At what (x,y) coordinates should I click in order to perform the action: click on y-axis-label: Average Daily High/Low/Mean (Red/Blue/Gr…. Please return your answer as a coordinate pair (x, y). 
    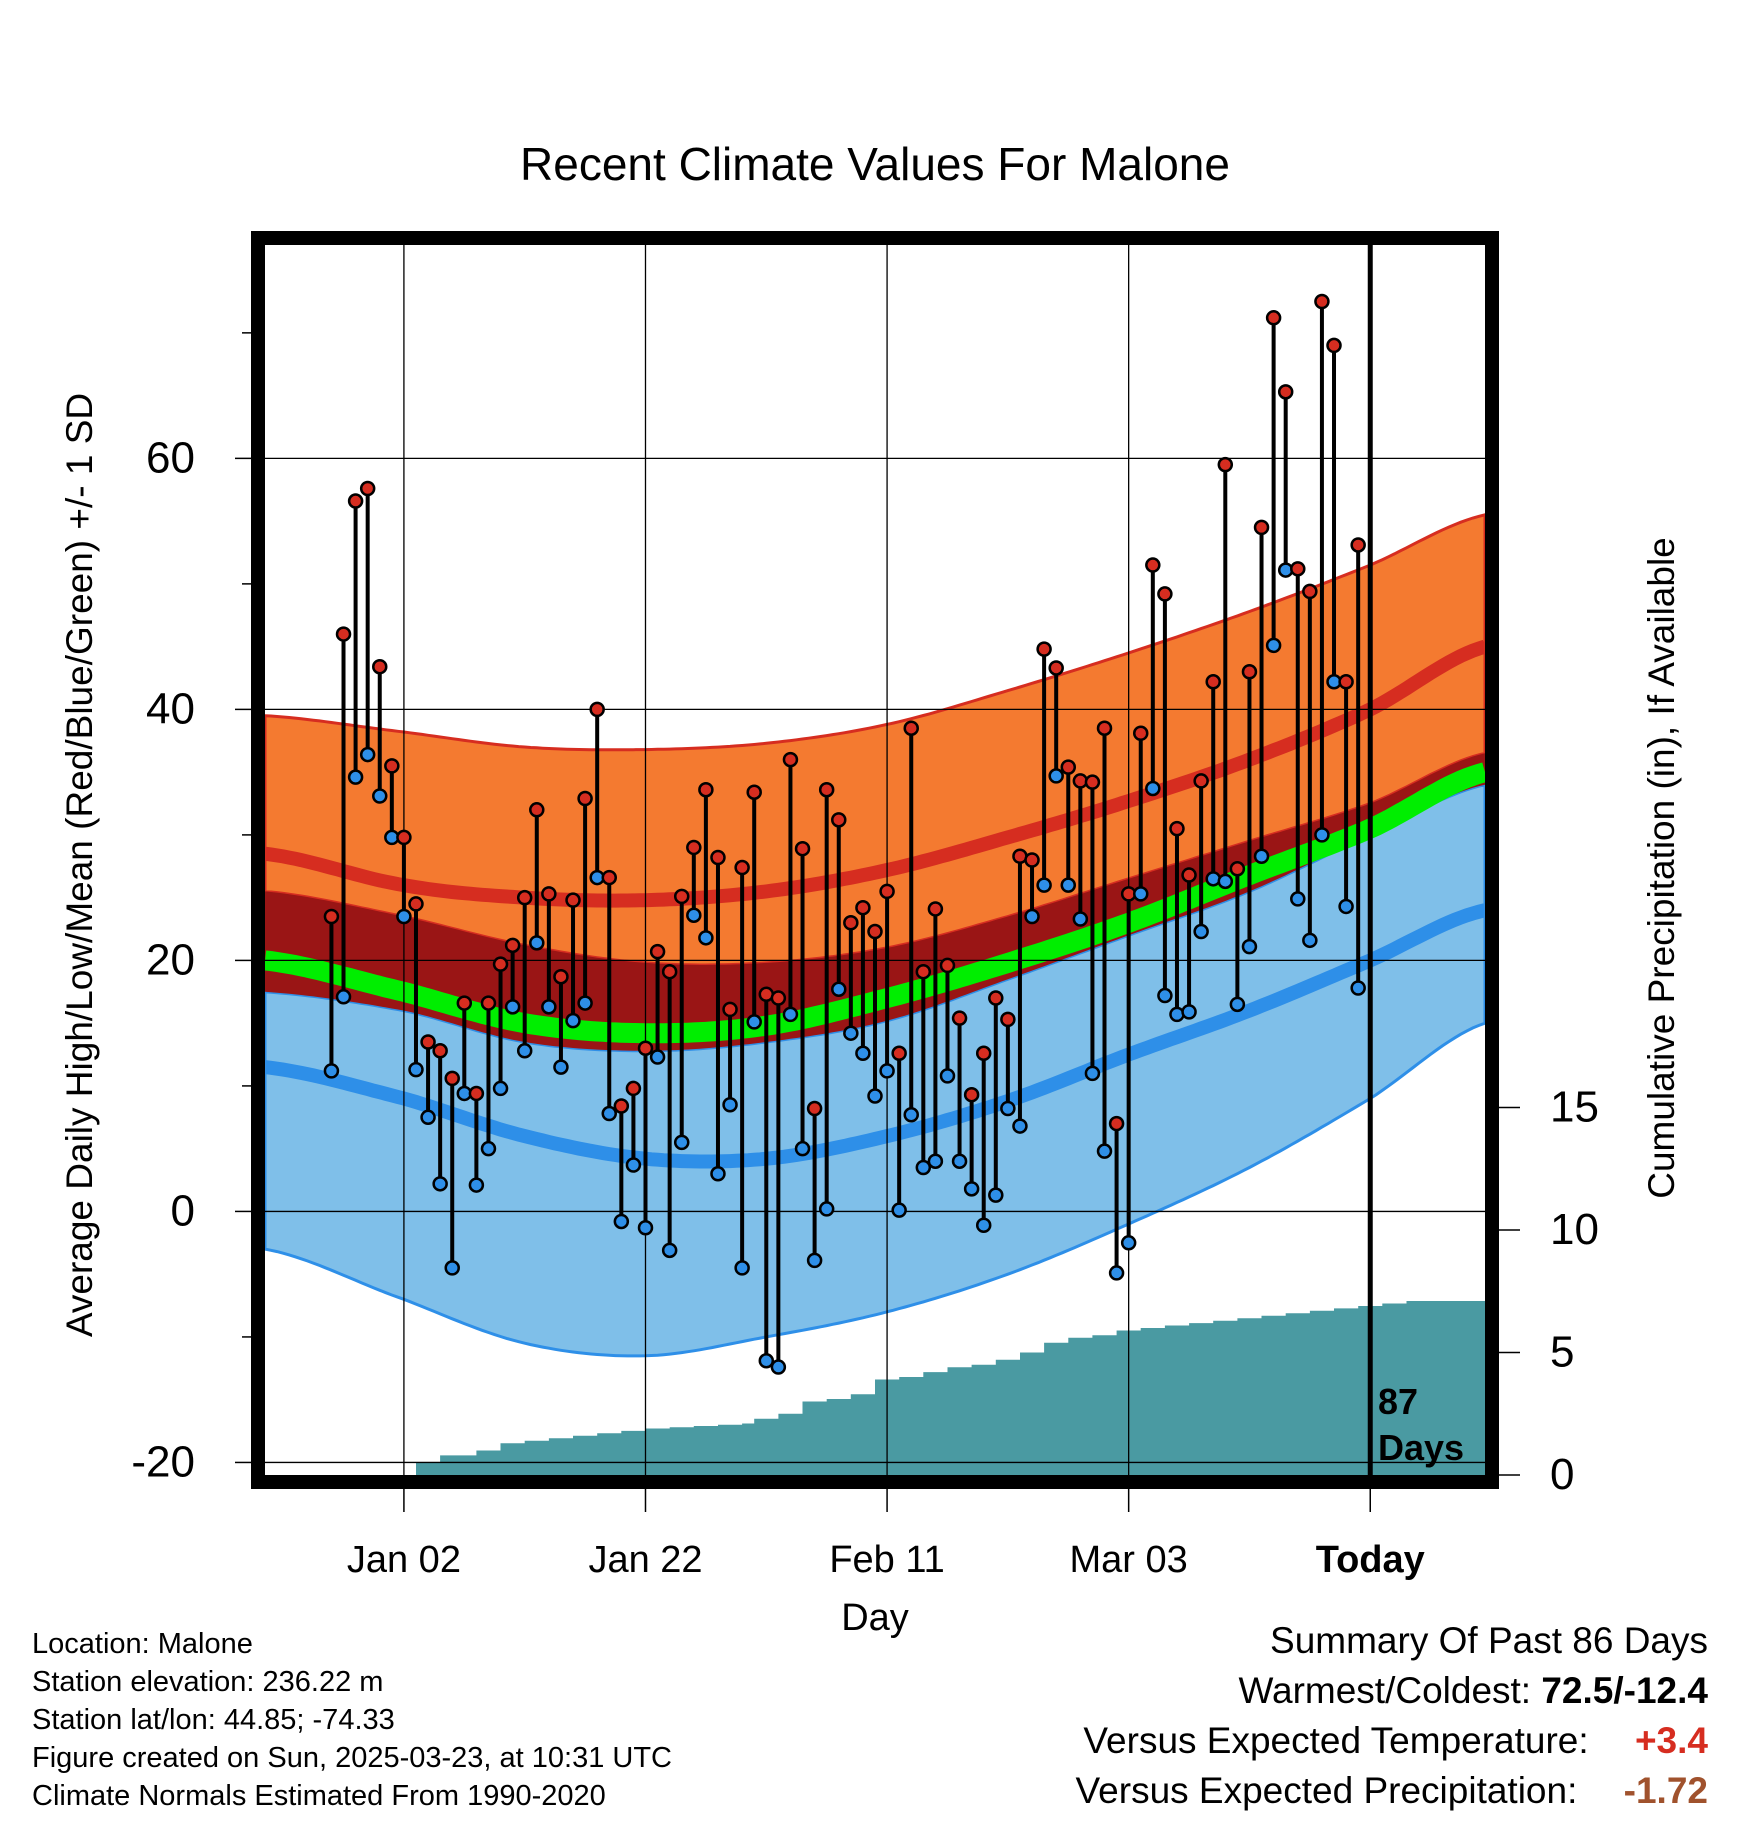
    Looking at the image, I should click on (79, 865).